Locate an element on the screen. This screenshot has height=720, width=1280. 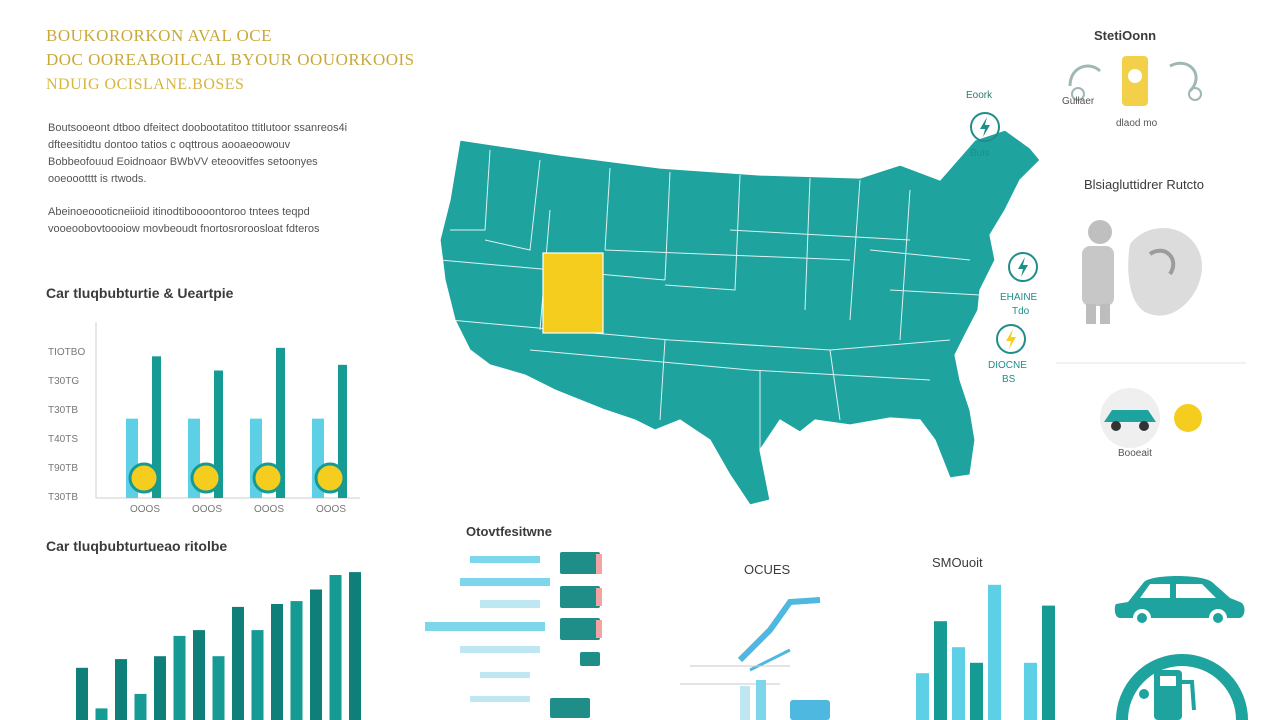
bottom-bar-chart is located at coordinates (218, 646).